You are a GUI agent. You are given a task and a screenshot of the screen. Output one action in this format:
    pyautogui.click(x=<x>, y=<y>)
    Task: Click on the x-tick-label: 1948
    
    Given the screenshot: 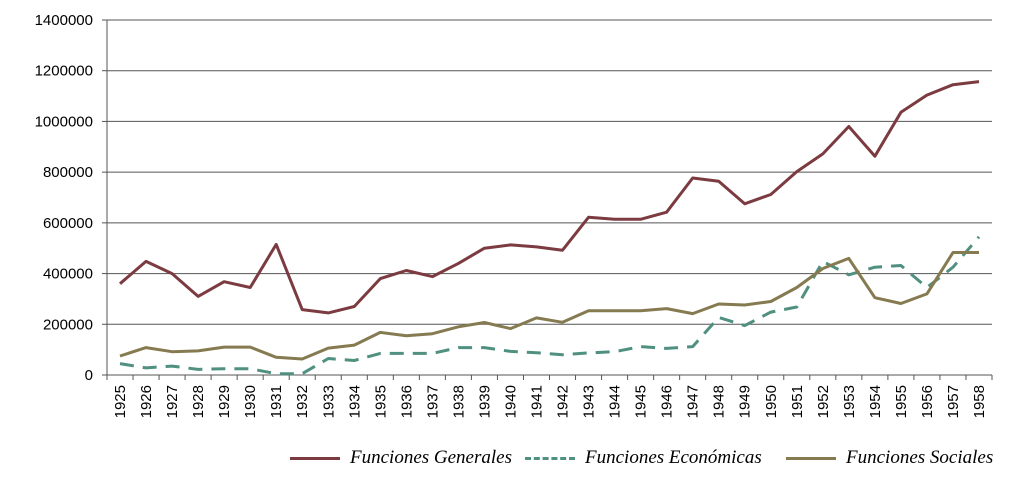 What is the action you would take?
    pyautogui.click(x=719, y=401)
    